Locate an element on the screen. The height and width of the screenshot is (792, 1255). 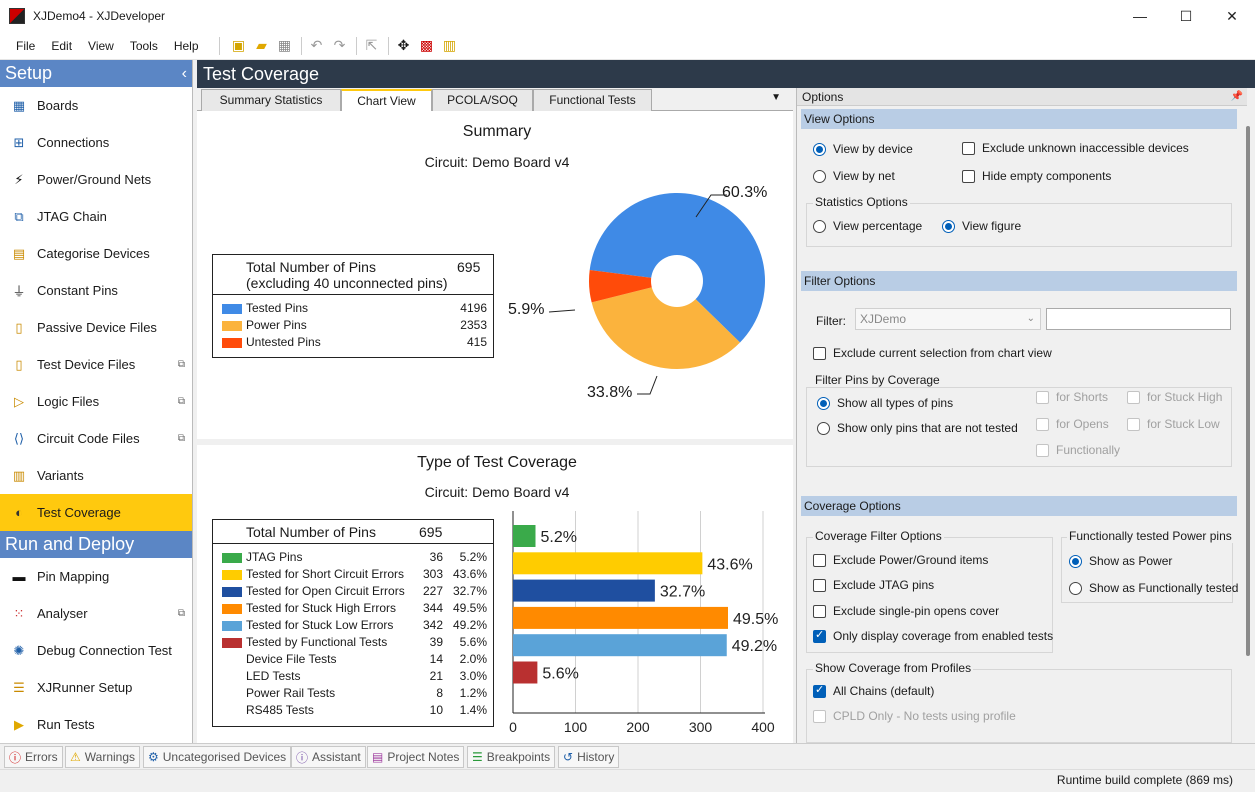
setup-header: Setup ‹ is located at coordinates (96, 73).